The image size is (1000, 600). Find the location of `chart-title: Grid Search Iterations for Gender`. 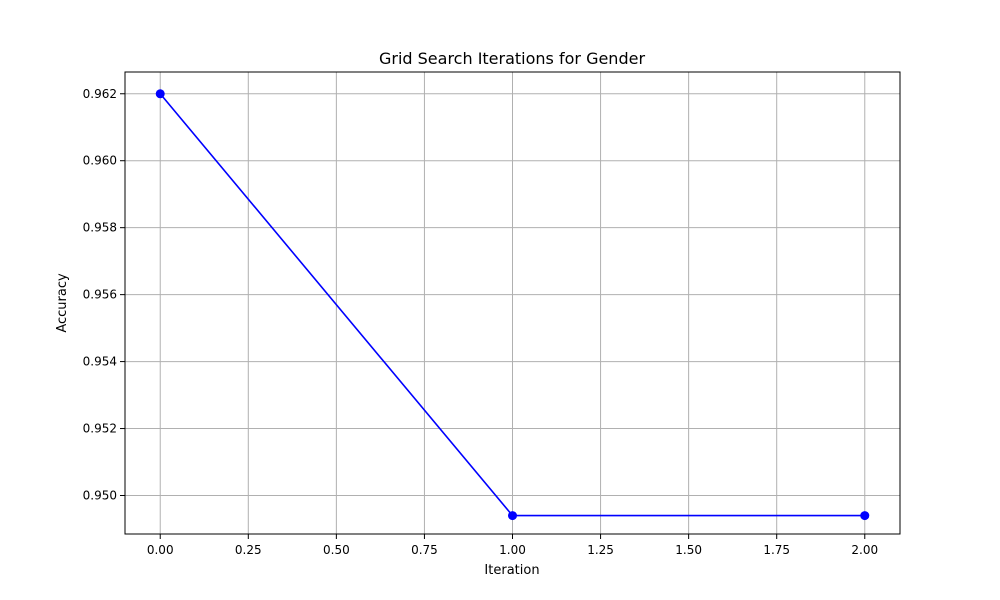

chart-title: Grid Search Iterations for Gender is located at coordinates (512, 58).